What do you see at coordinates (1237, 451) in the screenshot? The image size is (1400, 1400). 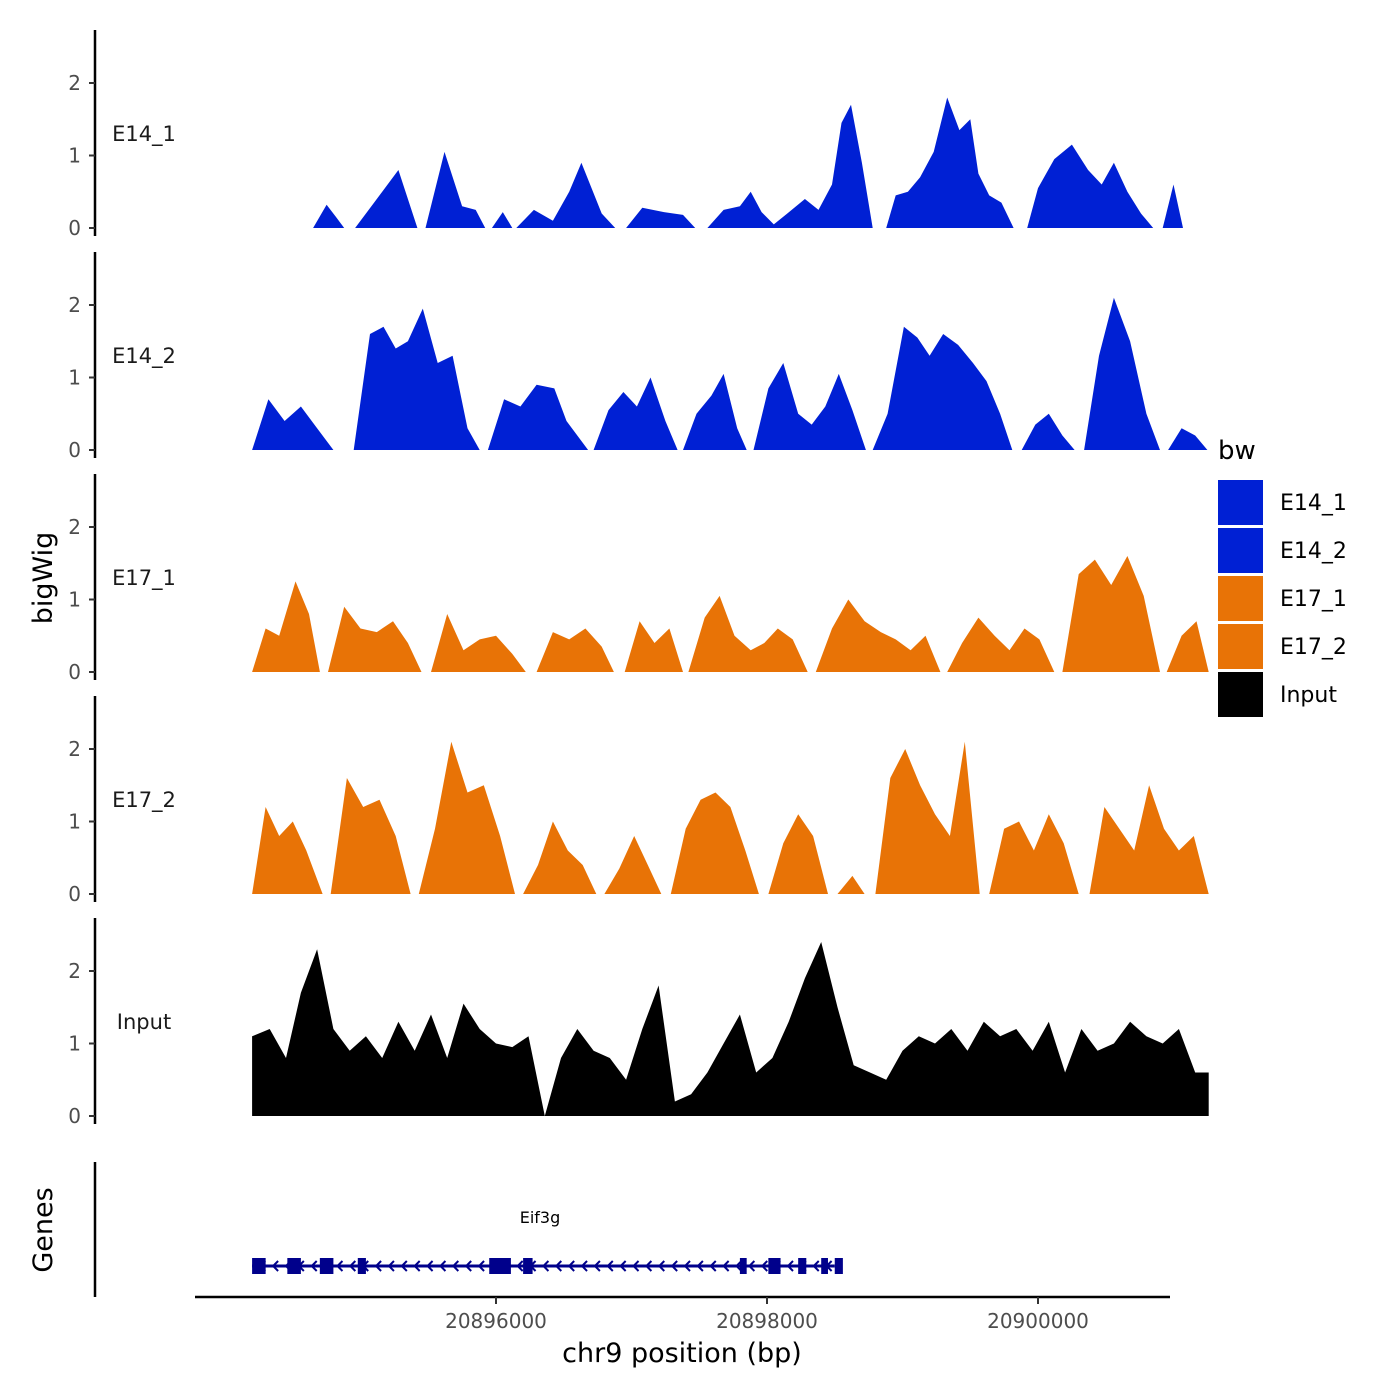 I see `legend-title: bw` at bounding box center [1237, 451].